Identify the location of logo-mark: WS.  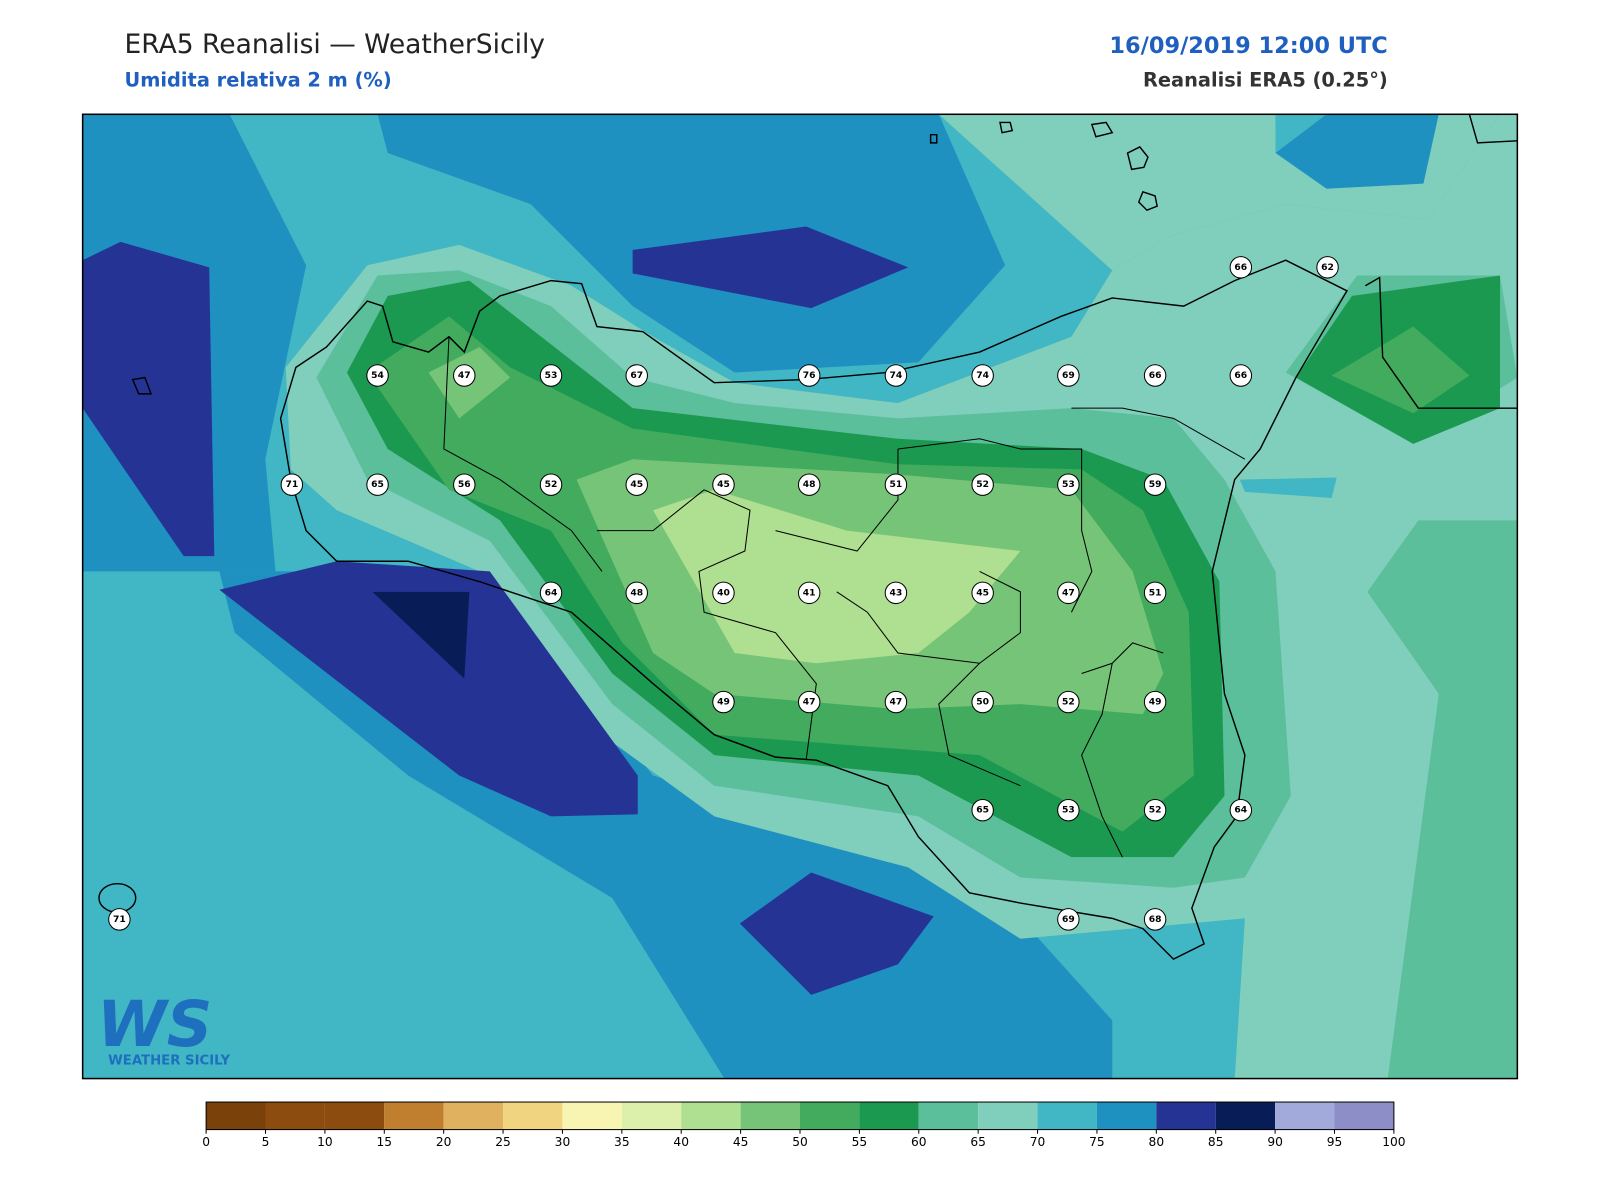
(154, 1024).